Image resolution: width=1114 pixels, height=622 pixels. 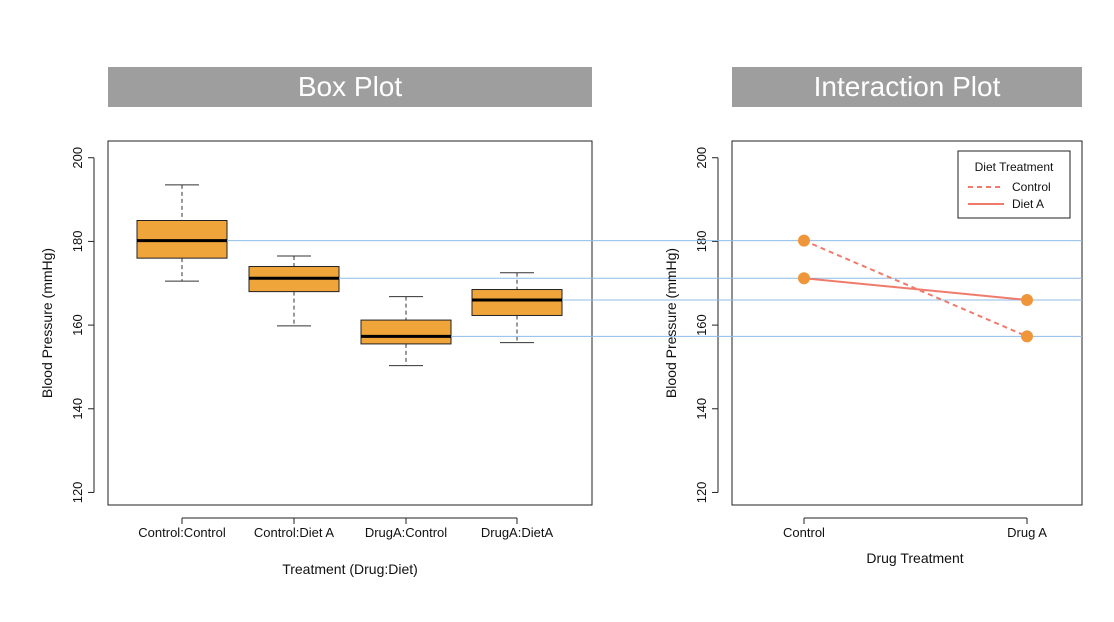 I want to click on interaction-plot-y-tick-label: 120, so click(x=701, y=493).